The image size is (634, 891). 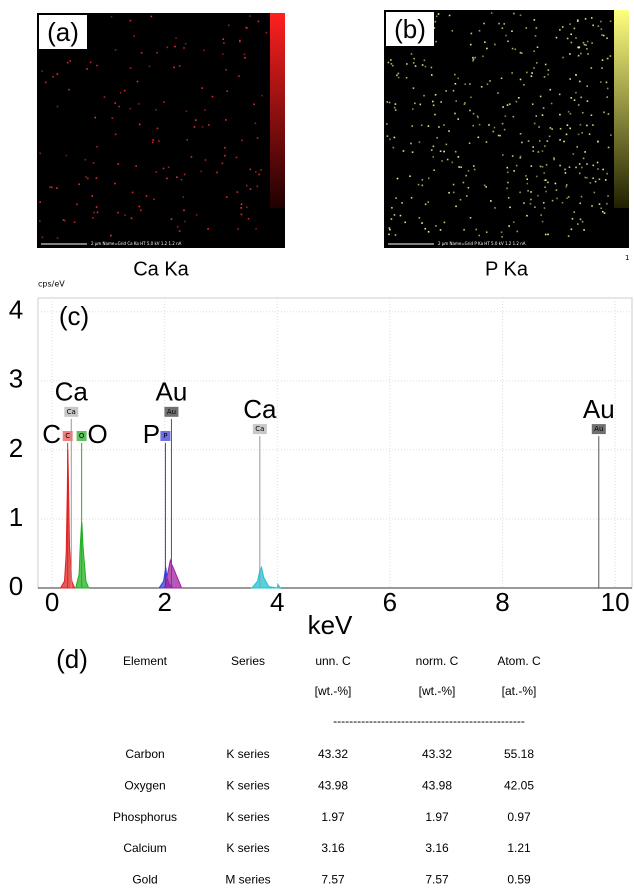 What do you see at coordinates (482, 243) in the screenshot?
I see `scale-text: 2 µm Name=Grid P Ka HT 5.0 kV 1.2 1.2 nA` at bounding box center [482, 243].